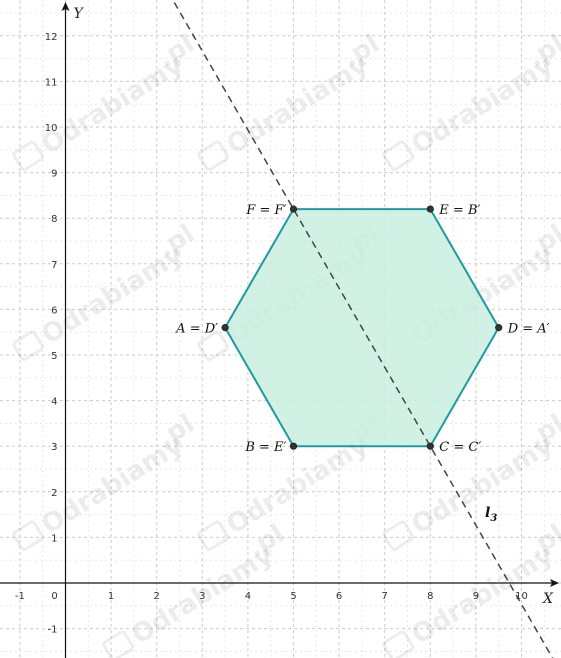 This screenshot has width=561, height=658. What do you see at coordinates (459, 210) in the screenshot?
I see `vertex-label: E = B′` at bounding box center [459, 210].